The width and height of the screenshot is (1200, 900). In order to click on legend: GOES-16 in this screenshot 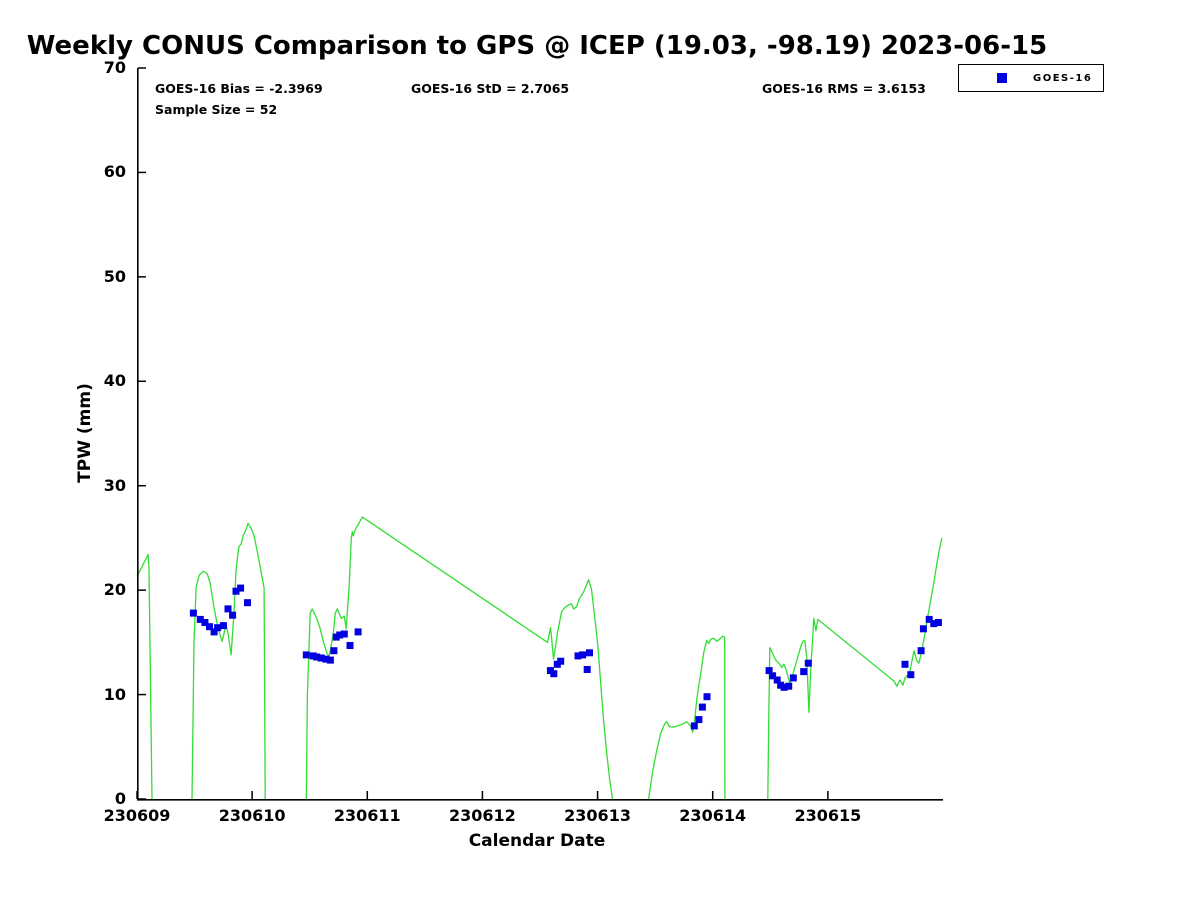, I will do `click(1031, 78)`.